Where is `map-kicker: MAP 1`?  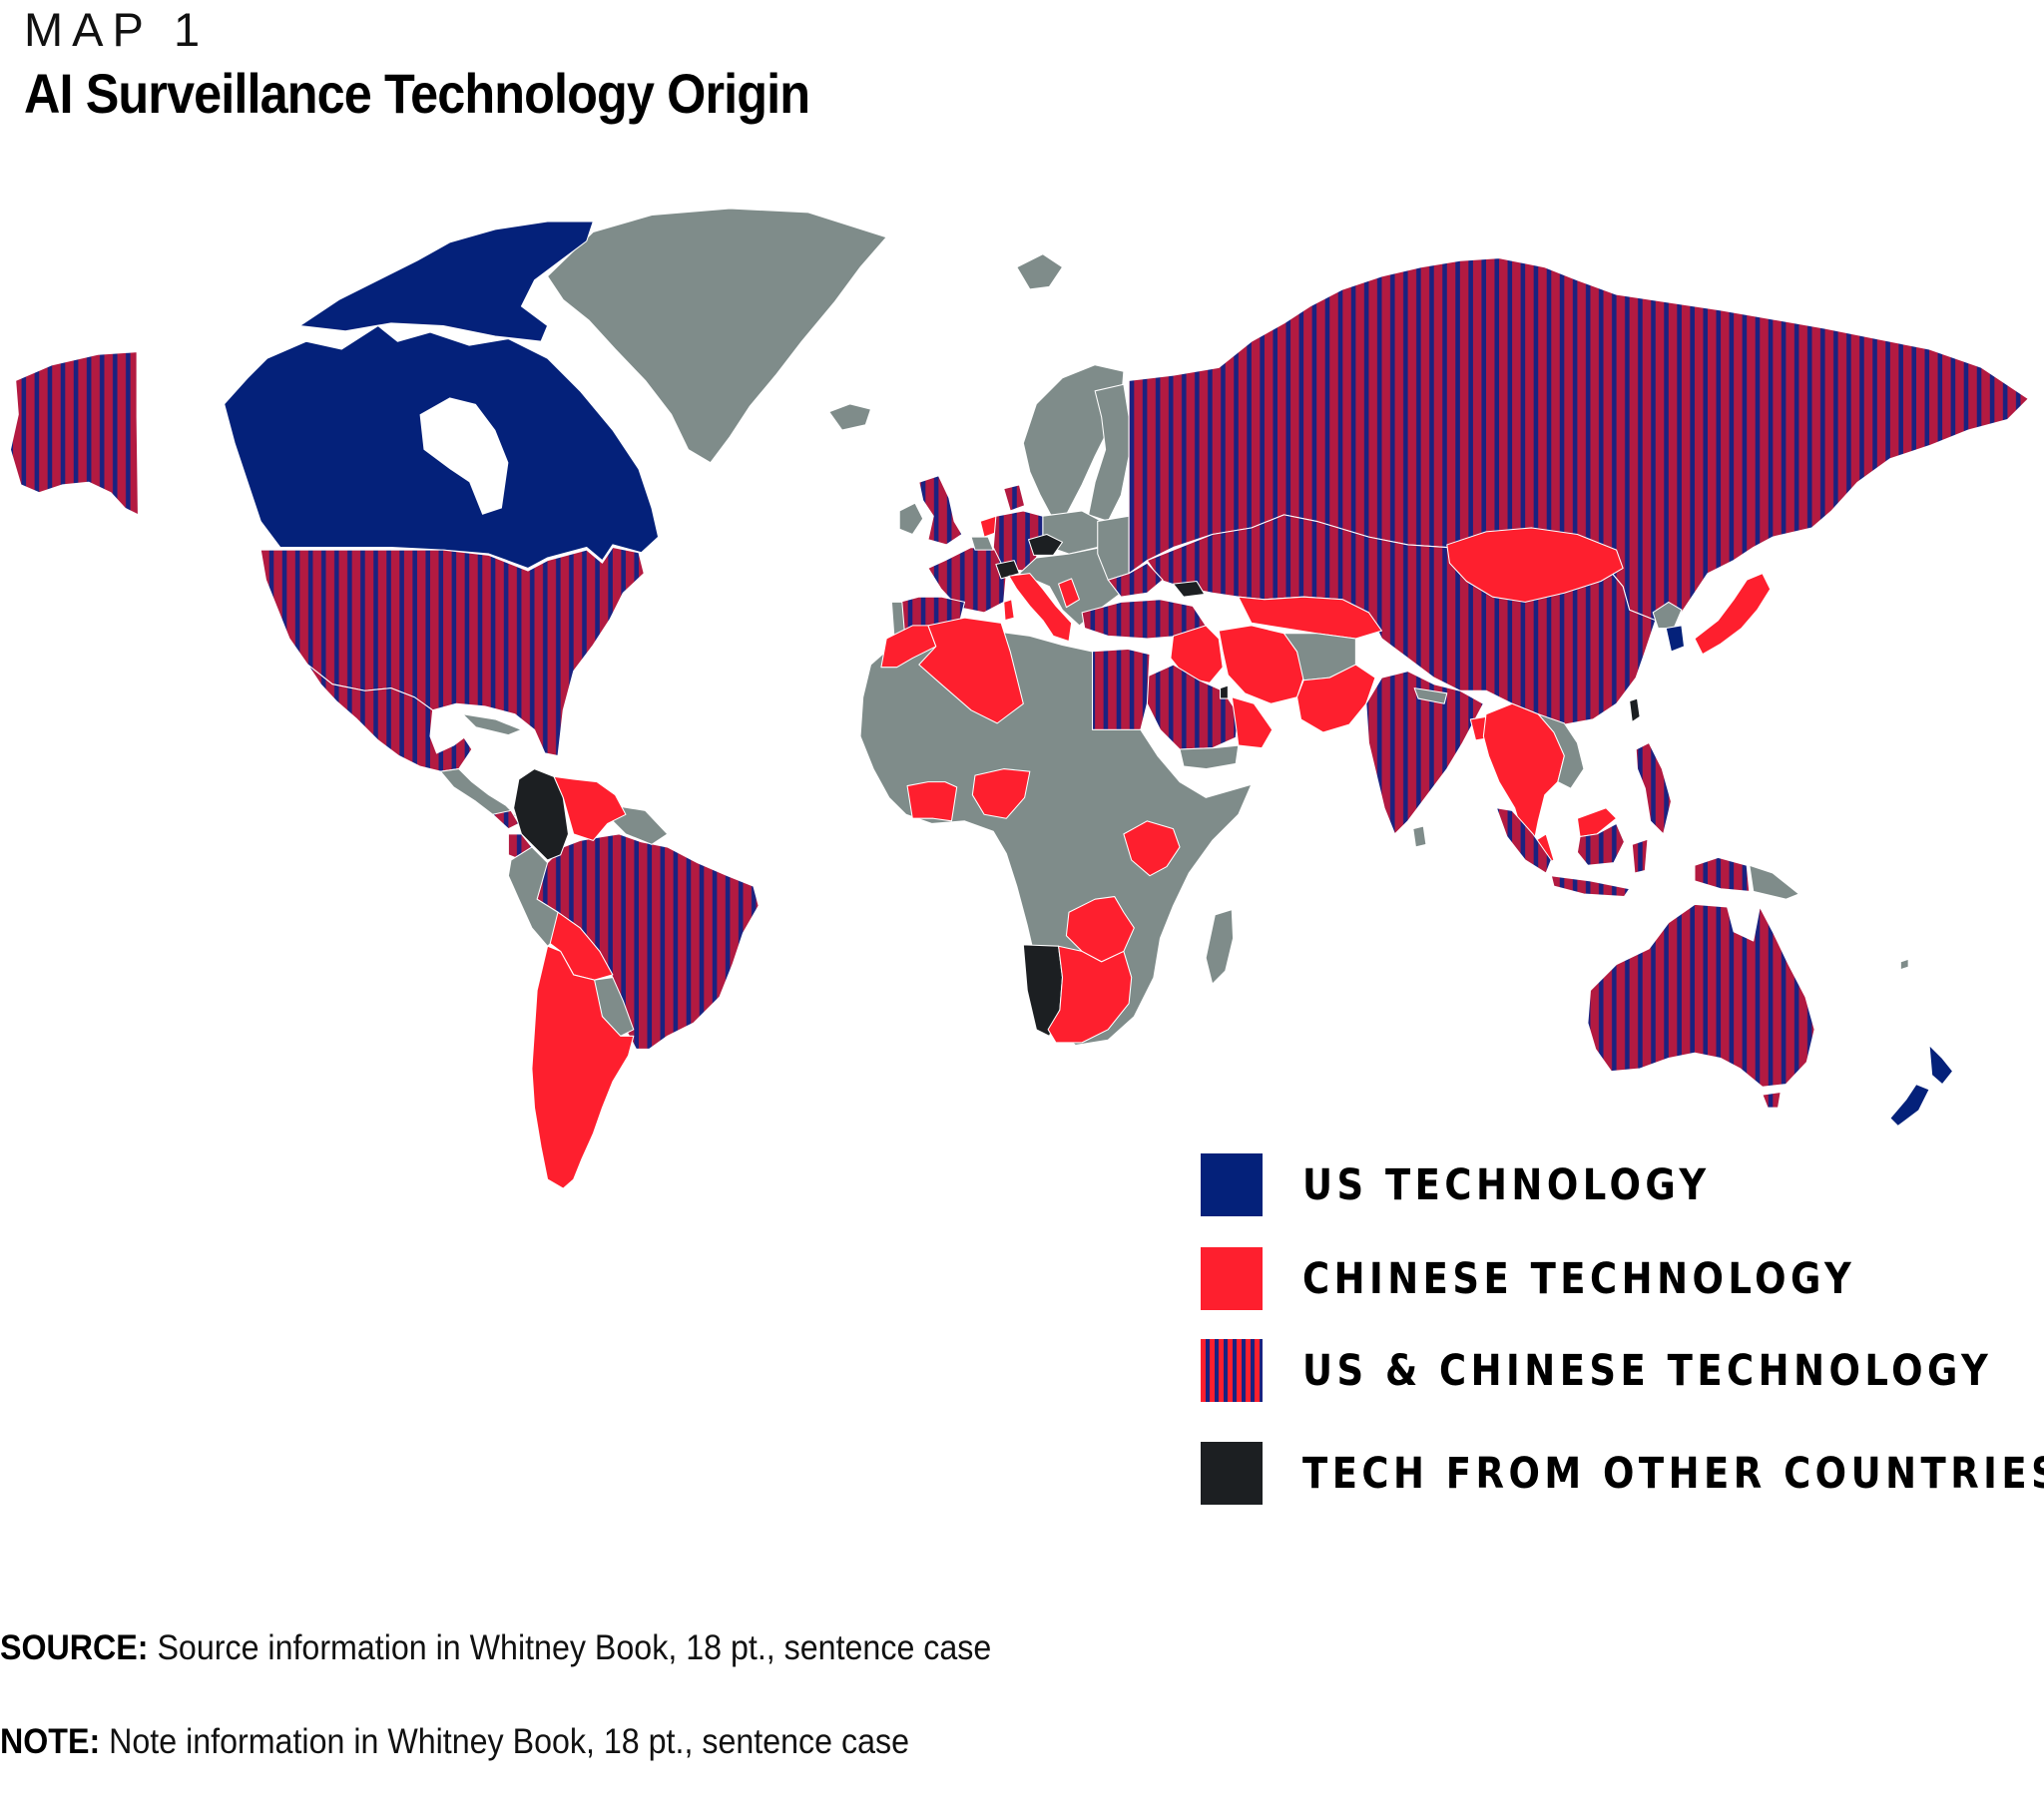
map-kicker: MAP 1 is located at coordinates (117, 29).